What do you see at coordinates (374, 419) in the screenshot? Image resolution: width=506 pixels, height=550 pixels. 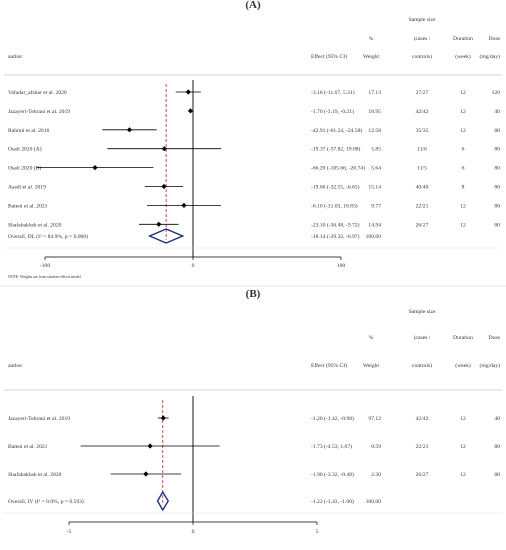 I see `study-weight: 97.12` at bounding box center [374, 419].